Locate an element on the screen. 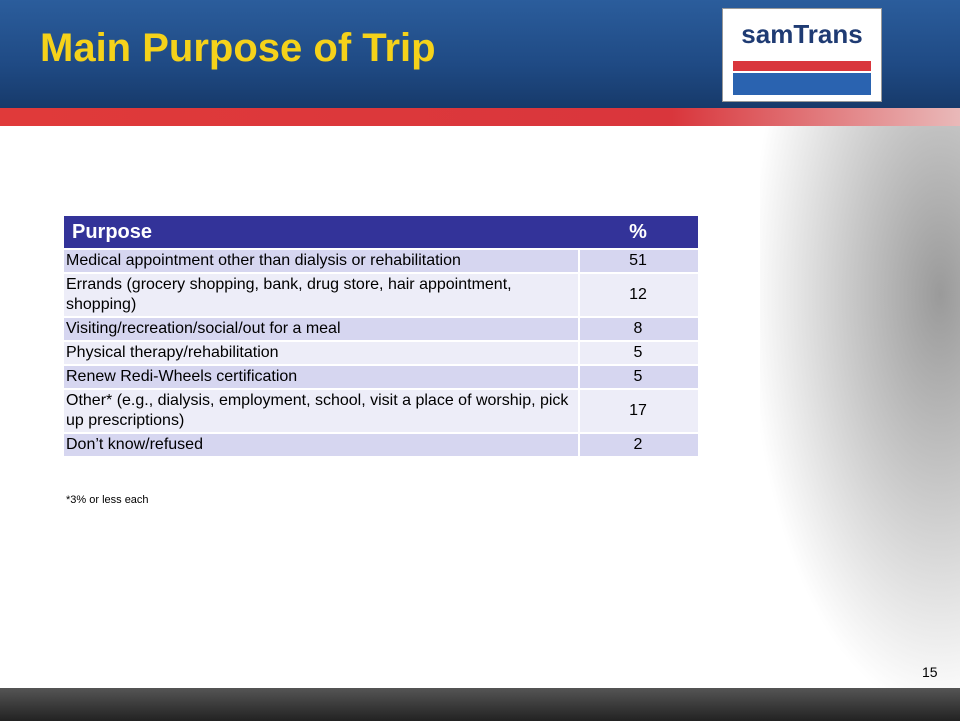 The height and width of the screenshot is (721, 960). logo: samTrans is located at coordinates (802, 55).